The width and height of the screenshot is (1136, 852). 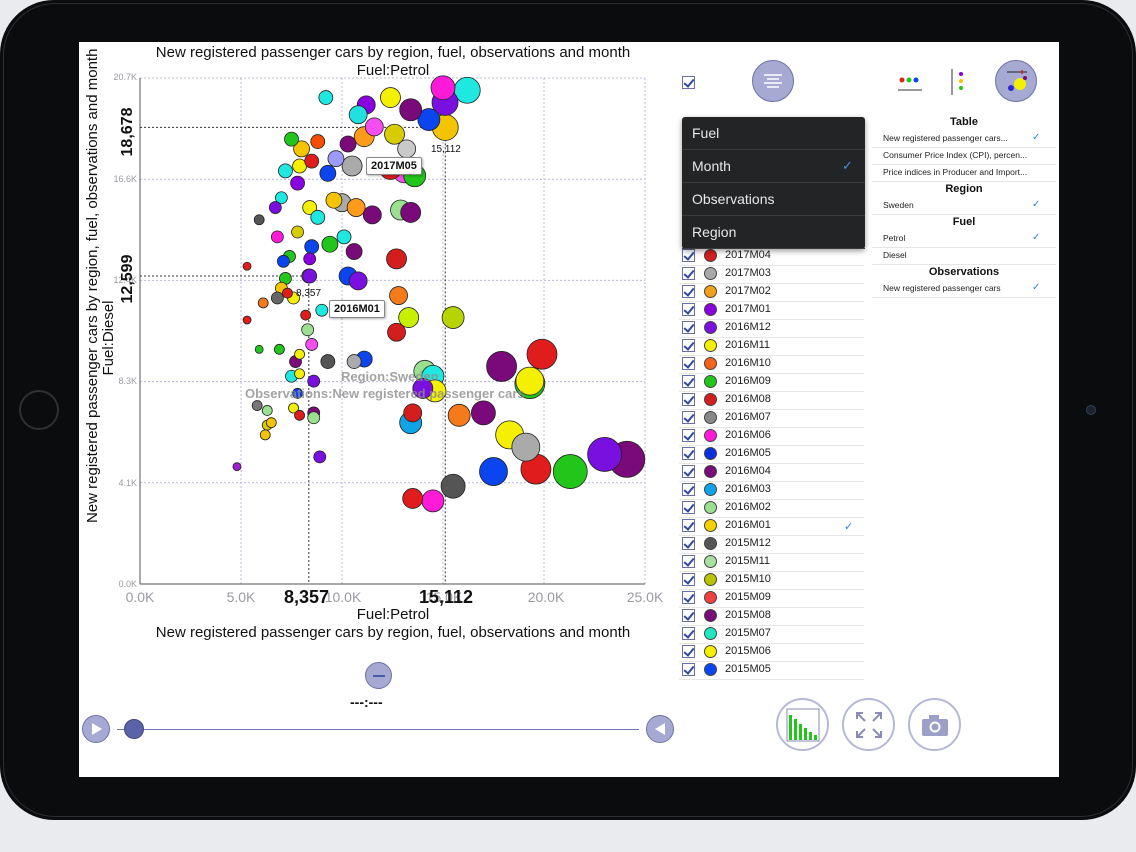 I want to click on month-list-item: 2017M03, so click(x=771, y=274).